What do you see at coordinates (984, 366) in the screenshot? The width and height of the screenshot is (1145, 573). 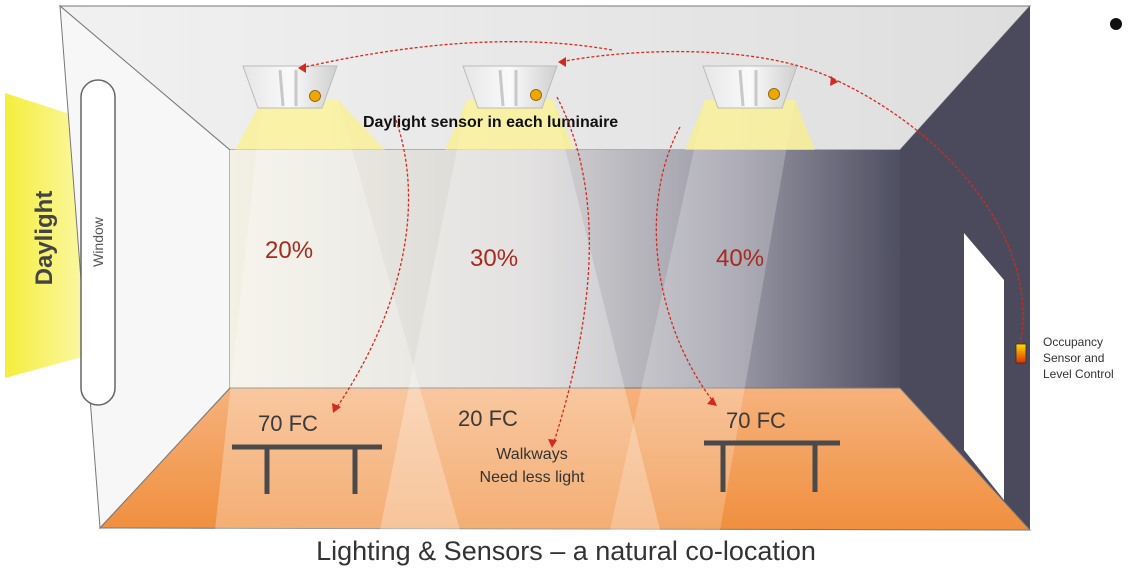 I see `doorway` at bounding box center [984, 366].